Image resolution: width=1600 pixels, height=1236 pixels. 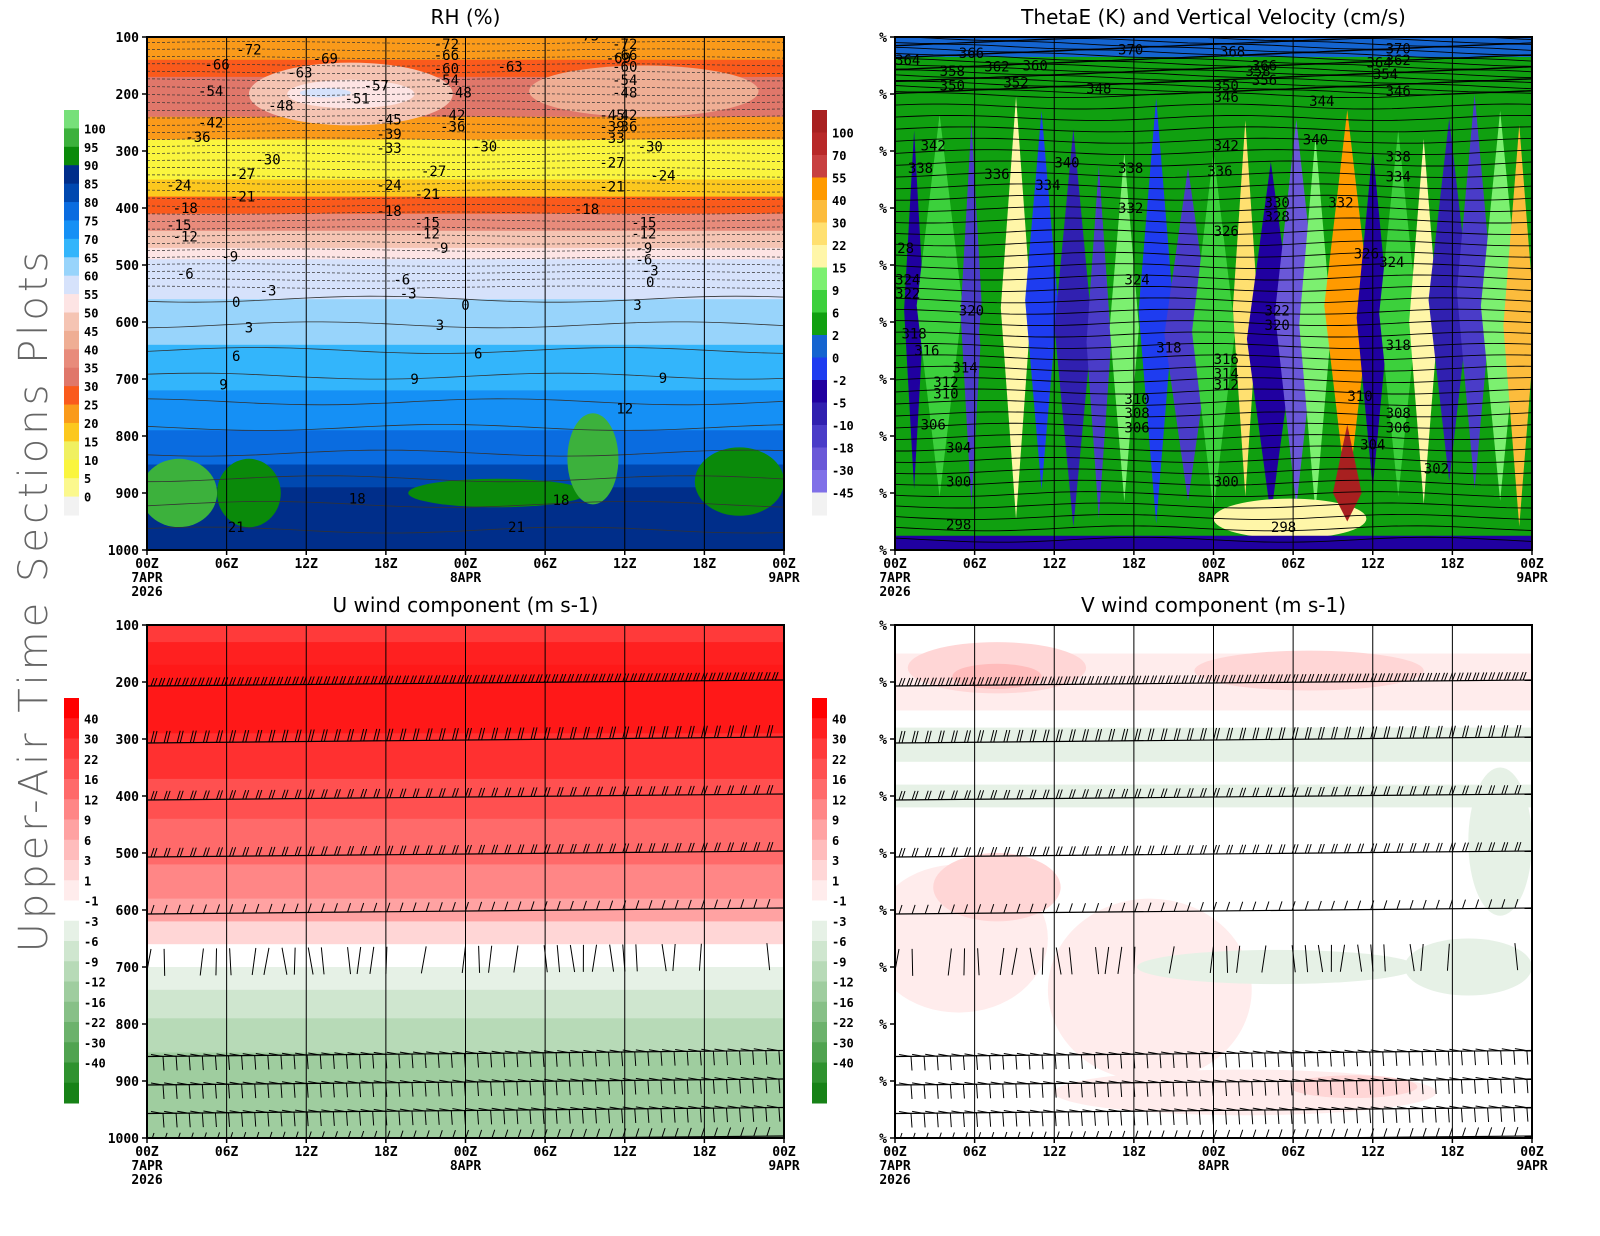 I want to click on colorbar-label: 70, so click(x=91, y=240).